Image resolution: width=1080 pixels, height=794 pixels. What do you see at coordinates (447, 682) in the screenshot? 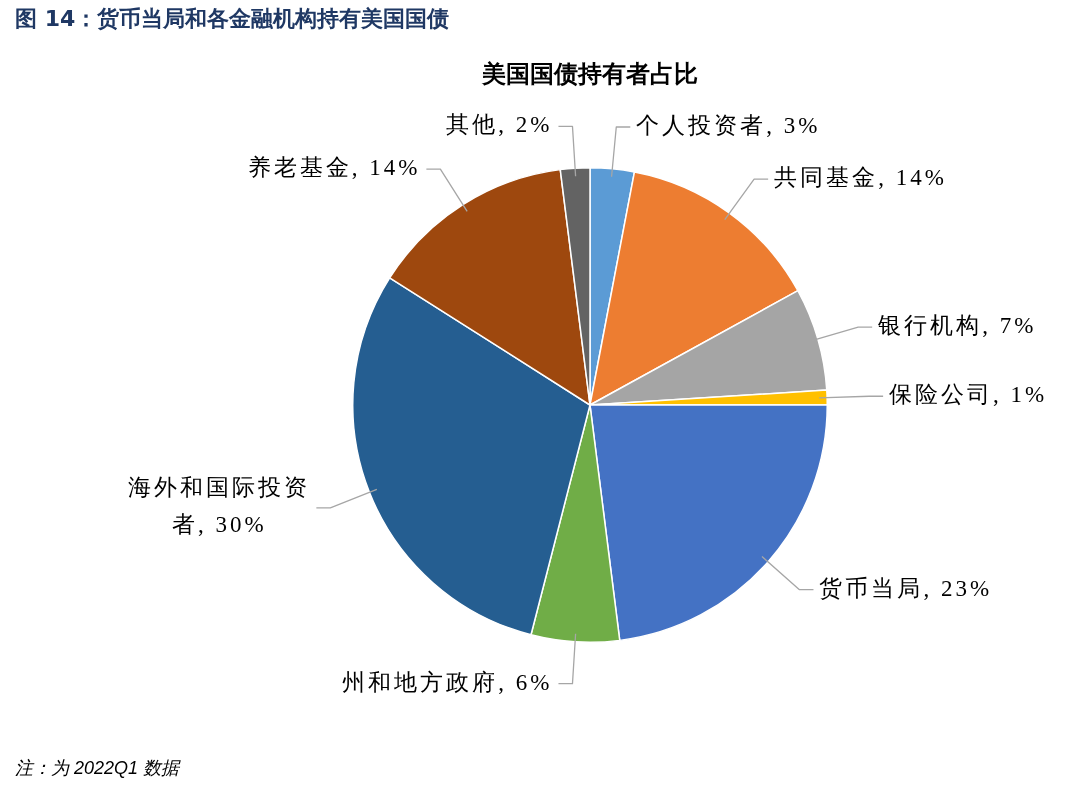
I see `slice-label: 州和地方政府, 6%` at bounding box center [447, 682].